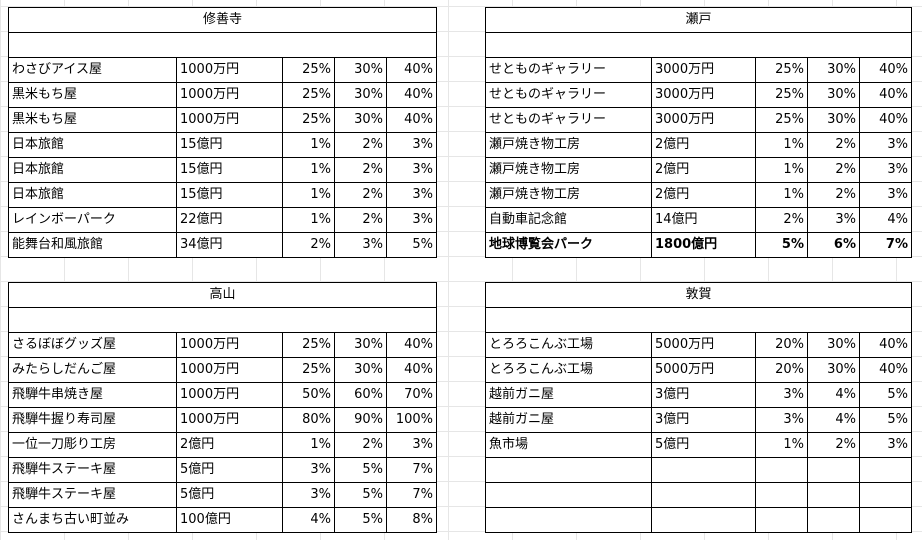  What do you see at coordinates (229, 170) in the screenshot?
I see `cost-cell: 15億円` at bounding box center [229, 170].